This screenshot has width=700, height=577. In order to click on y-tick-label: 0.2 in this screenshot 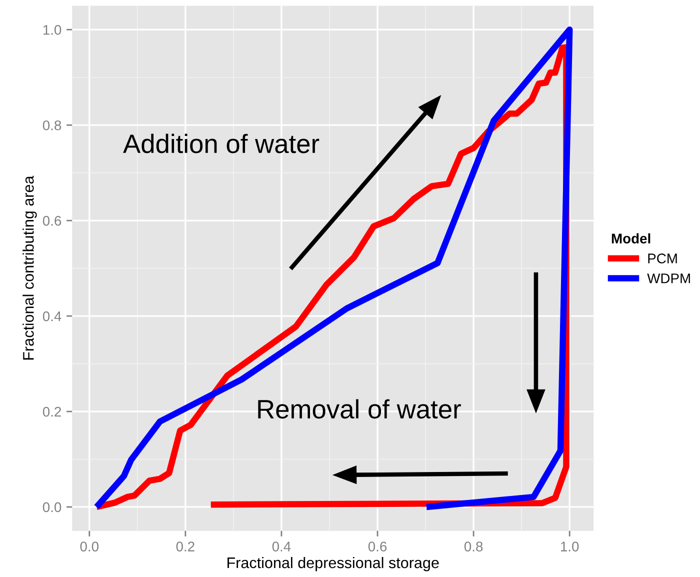, I will do `click(51, 411)`.